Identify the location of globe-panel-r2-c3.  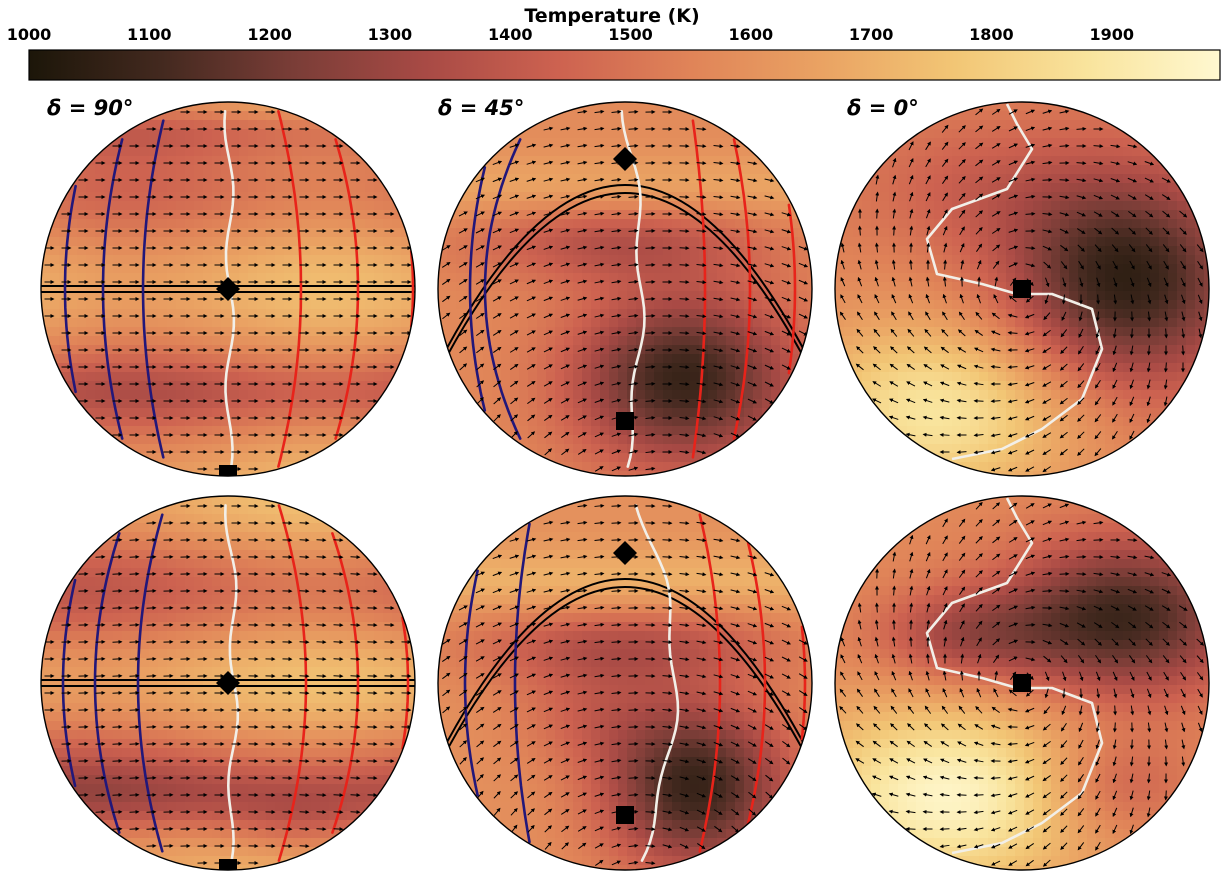
(1022, 683).